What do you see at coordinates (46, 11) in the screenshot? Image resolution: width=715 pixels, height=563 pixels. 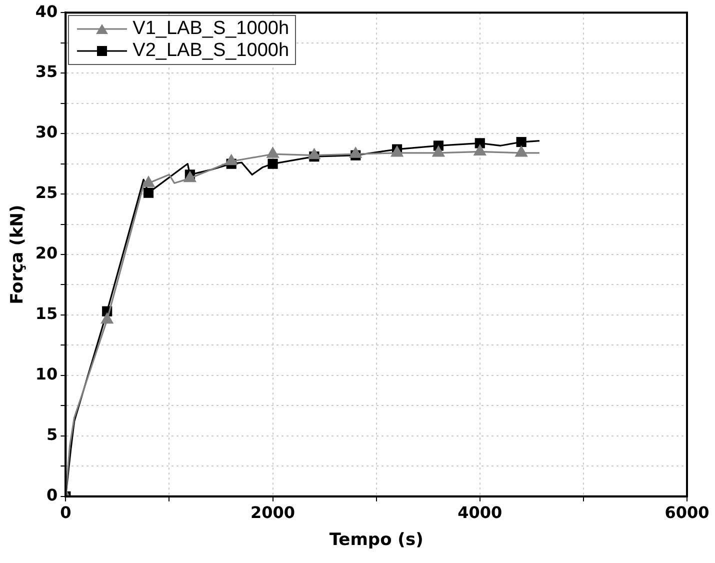 I see `y-tick-label: 40` at bounding box center [46, 11].